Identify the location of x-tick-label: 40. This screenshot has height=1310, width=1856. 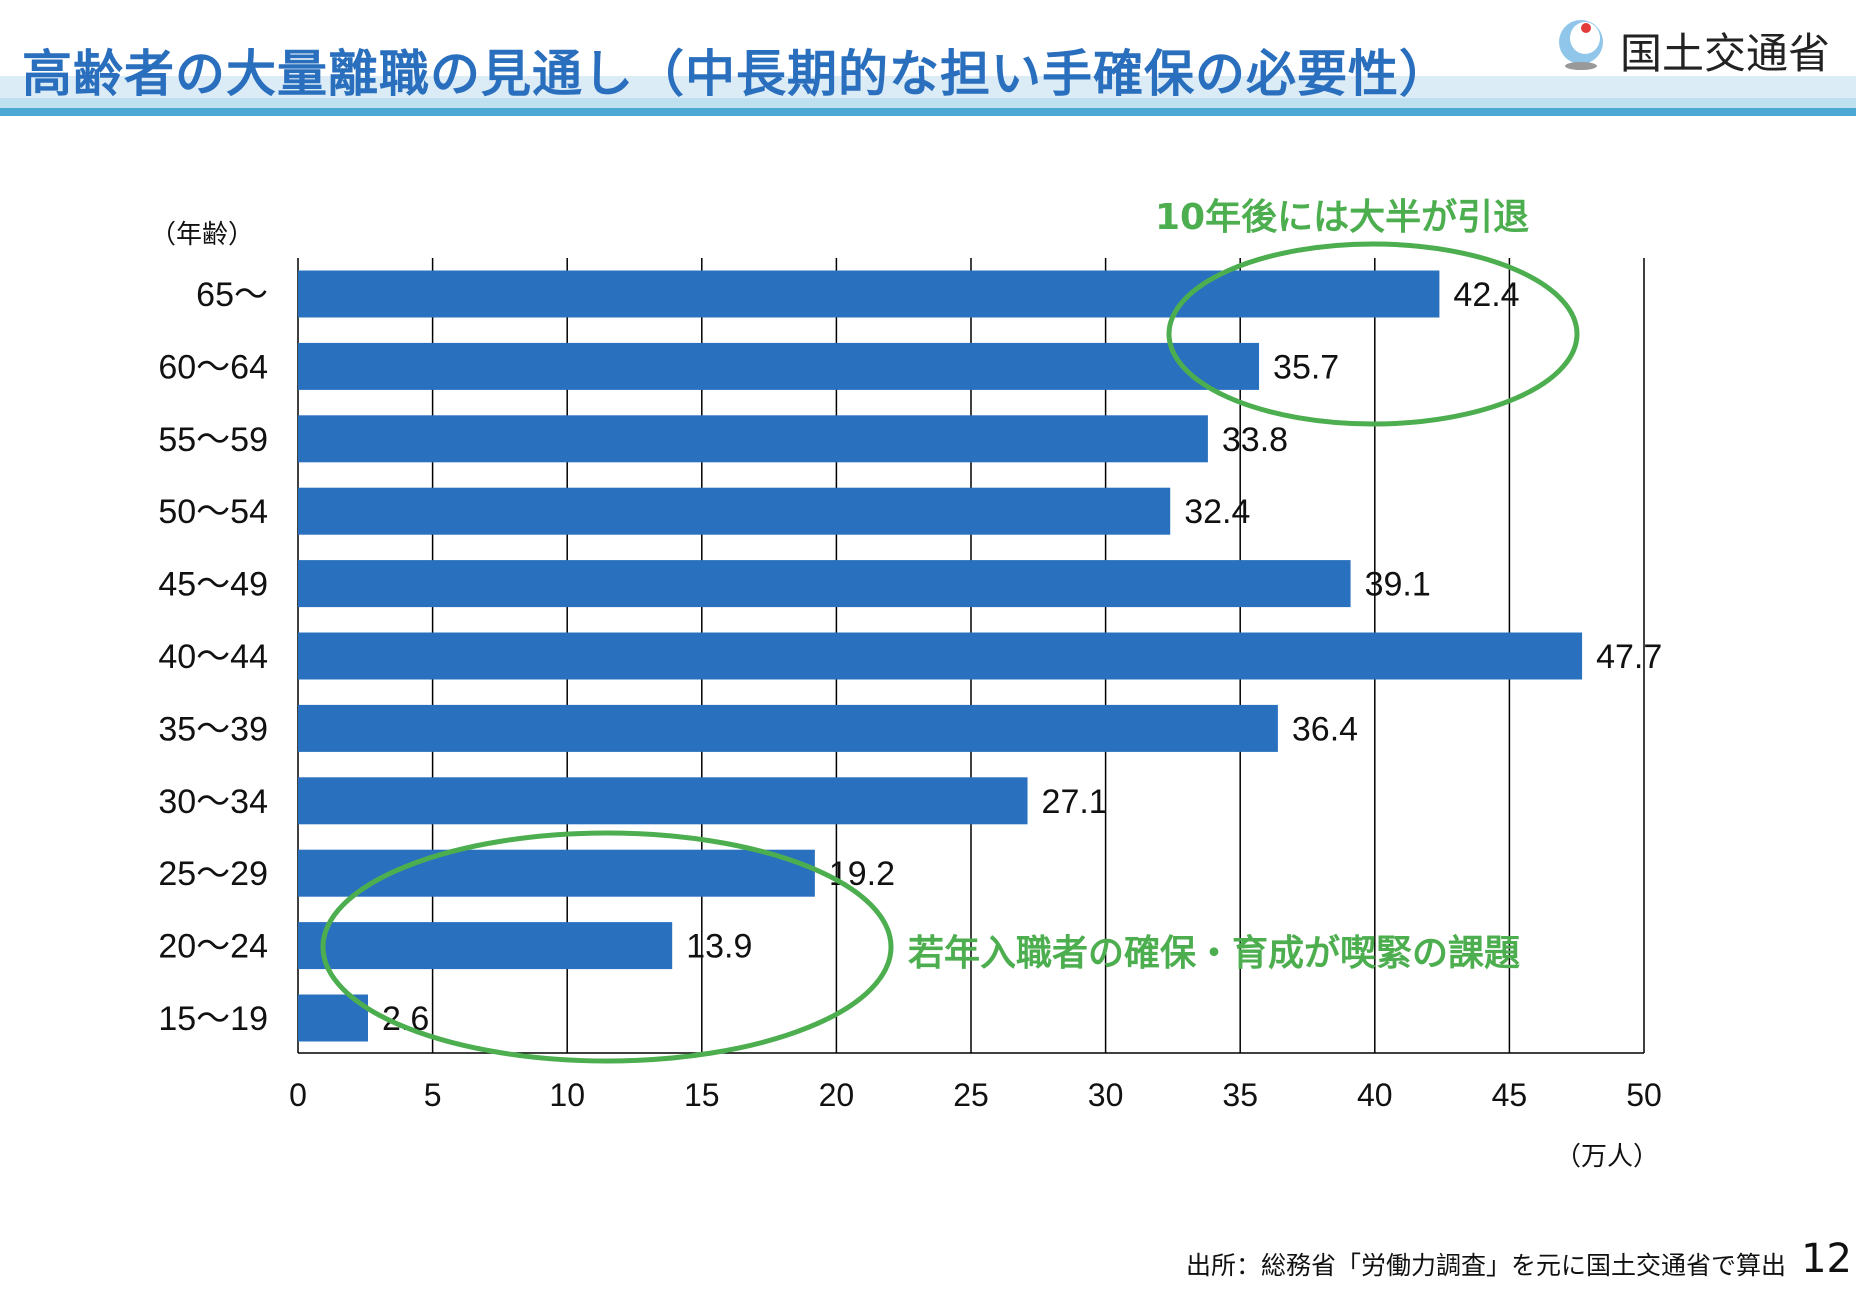
(1375, 1095).